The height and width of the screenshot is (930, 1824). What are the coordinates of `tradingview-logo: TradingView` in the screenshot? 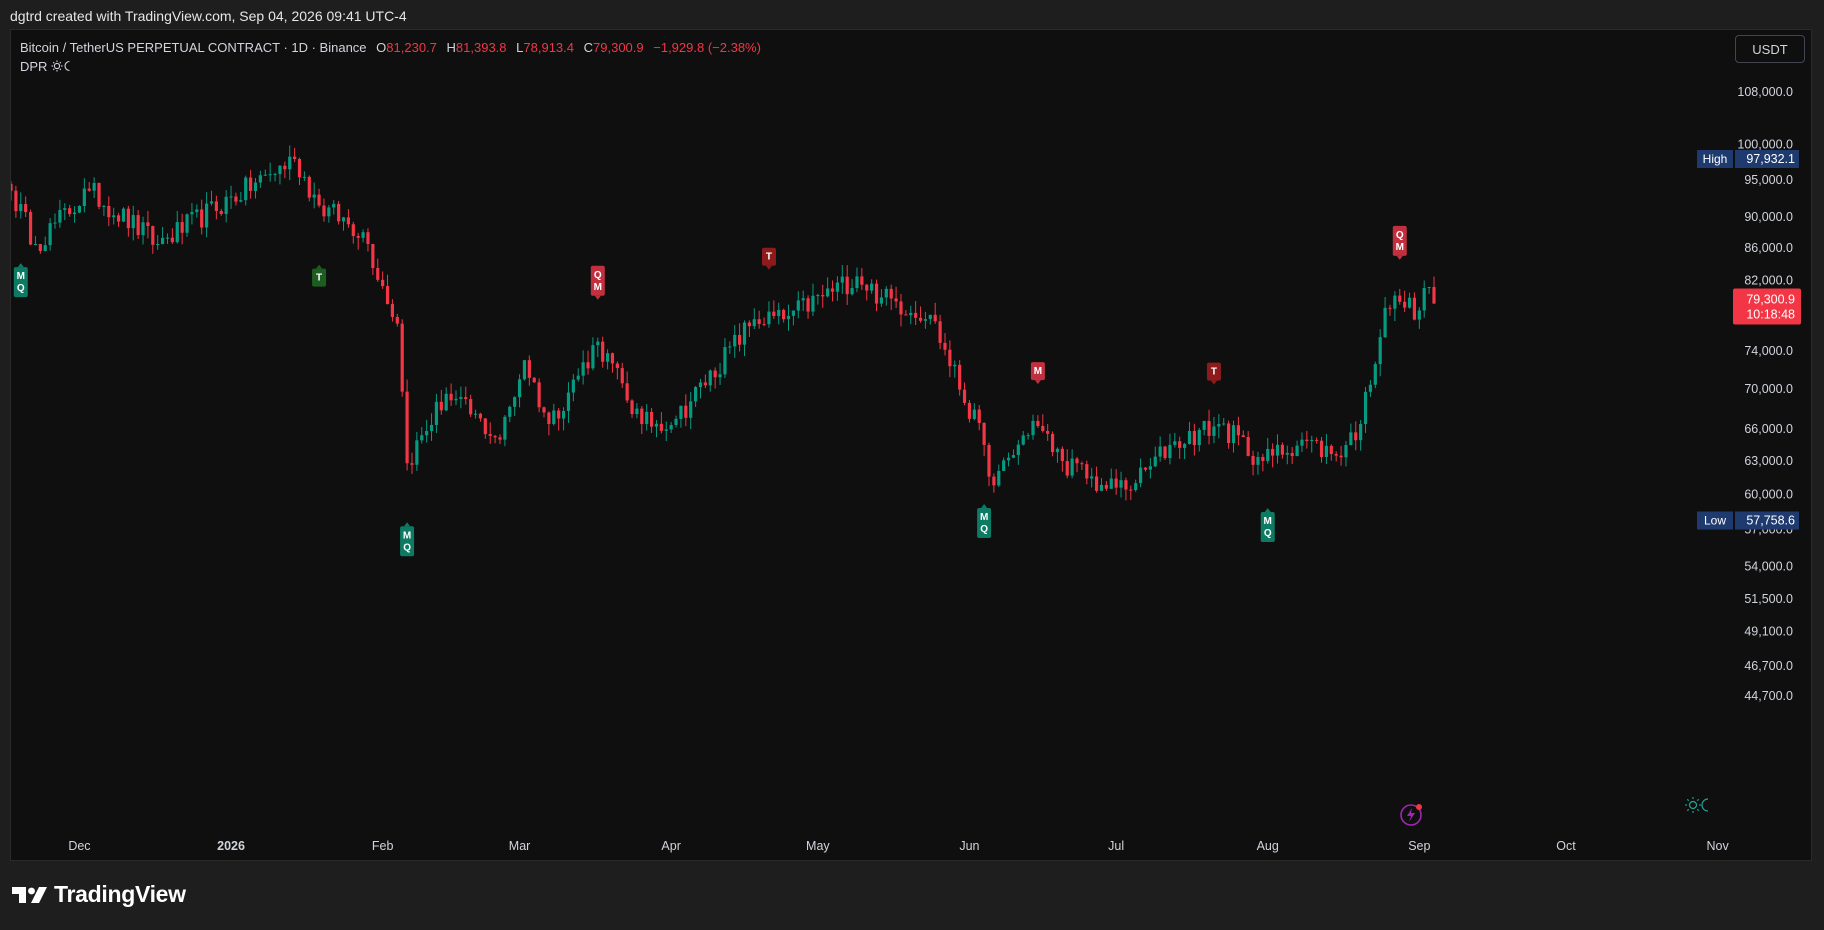 It's located at (99, 894).